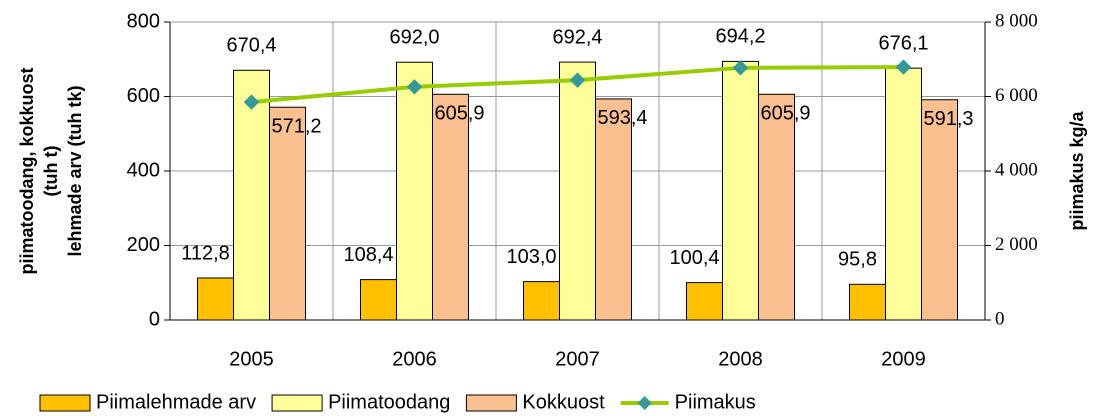 The height and width of the screenshot is (416, 1096). I want to click on y-tick-label: 600, so click(143, 96).